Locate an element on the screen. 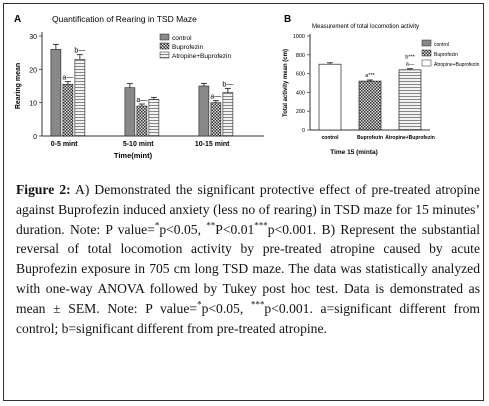 The image size is (489, 406). y-tick-label: 600 is located at coordinates (300, 75).